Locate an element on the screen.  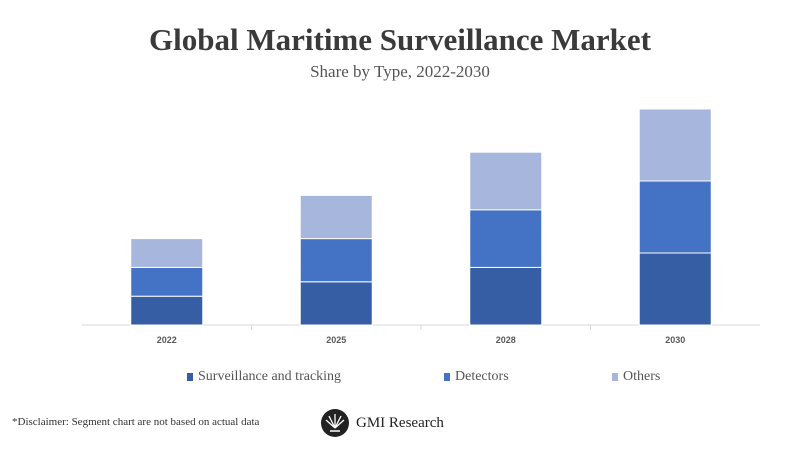
chart-subtitle: Share by Type, 2022-2030 is located at coordinates (400, 71).